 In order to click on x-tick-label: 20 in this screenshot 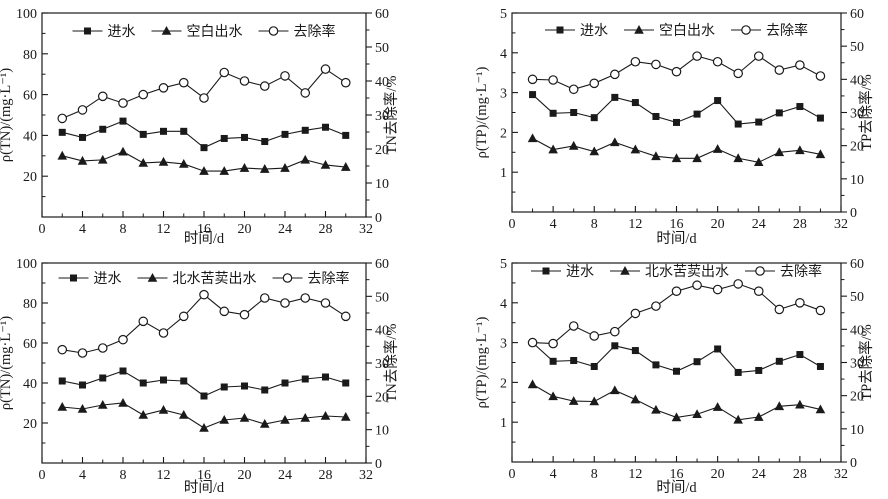, I will do `click(718, 474)`.